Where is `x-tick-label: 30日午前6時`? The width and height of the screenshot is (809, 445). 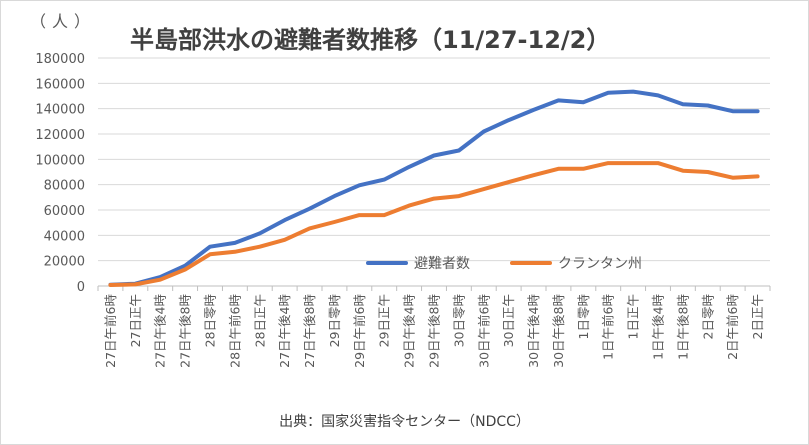
x-tick-label: 30日午前6時 is located at coordinates (483, 331).